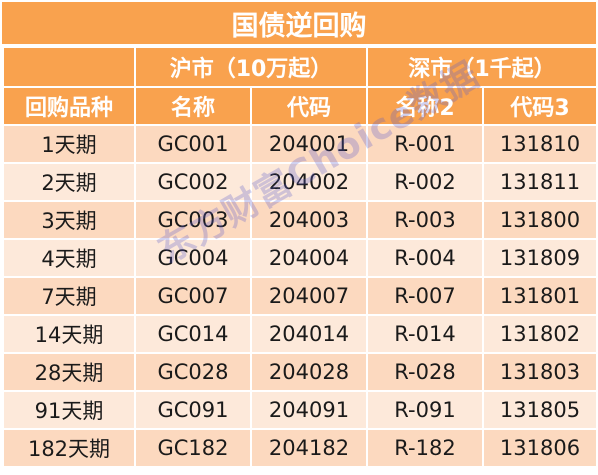  I want to click on group-header-row: 沪市（10万起） 深市（1千起）, so click(300, 67).